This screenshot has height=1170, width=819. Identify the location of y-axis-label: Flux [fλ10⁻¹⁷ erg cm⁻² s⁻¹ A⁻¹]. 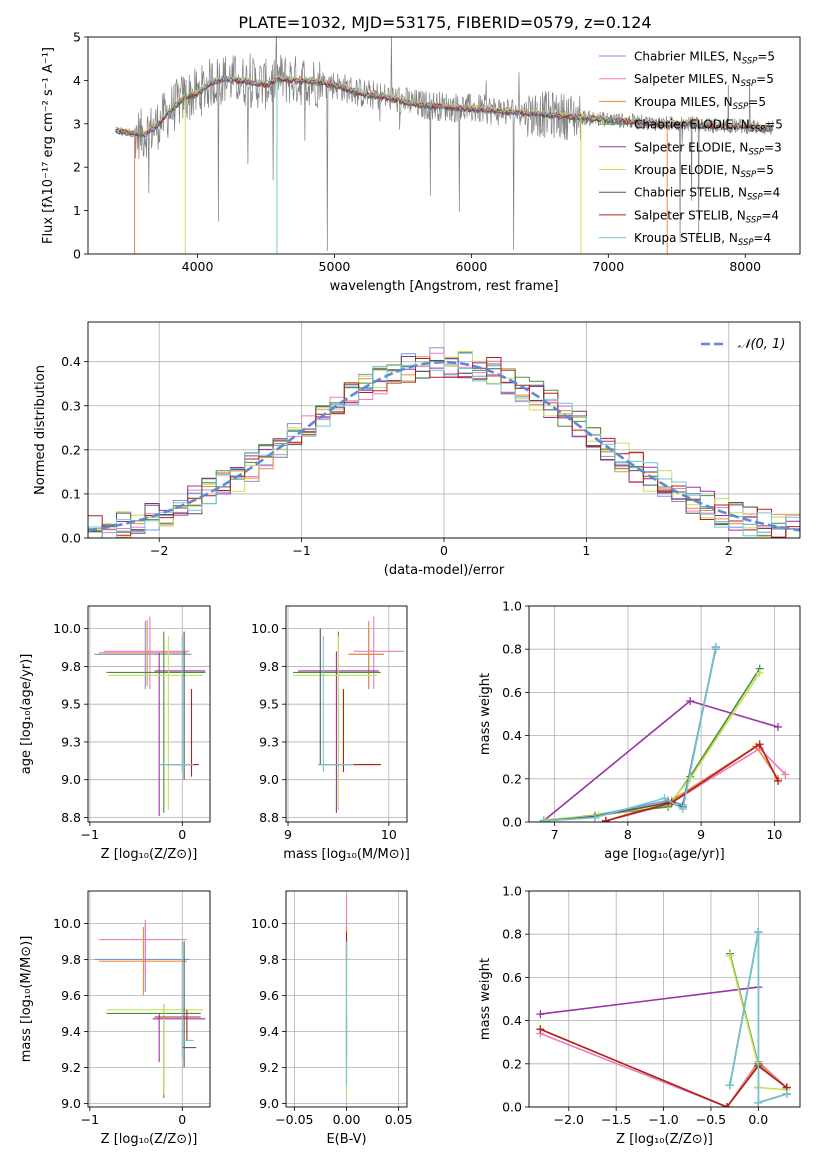
(48, 145).